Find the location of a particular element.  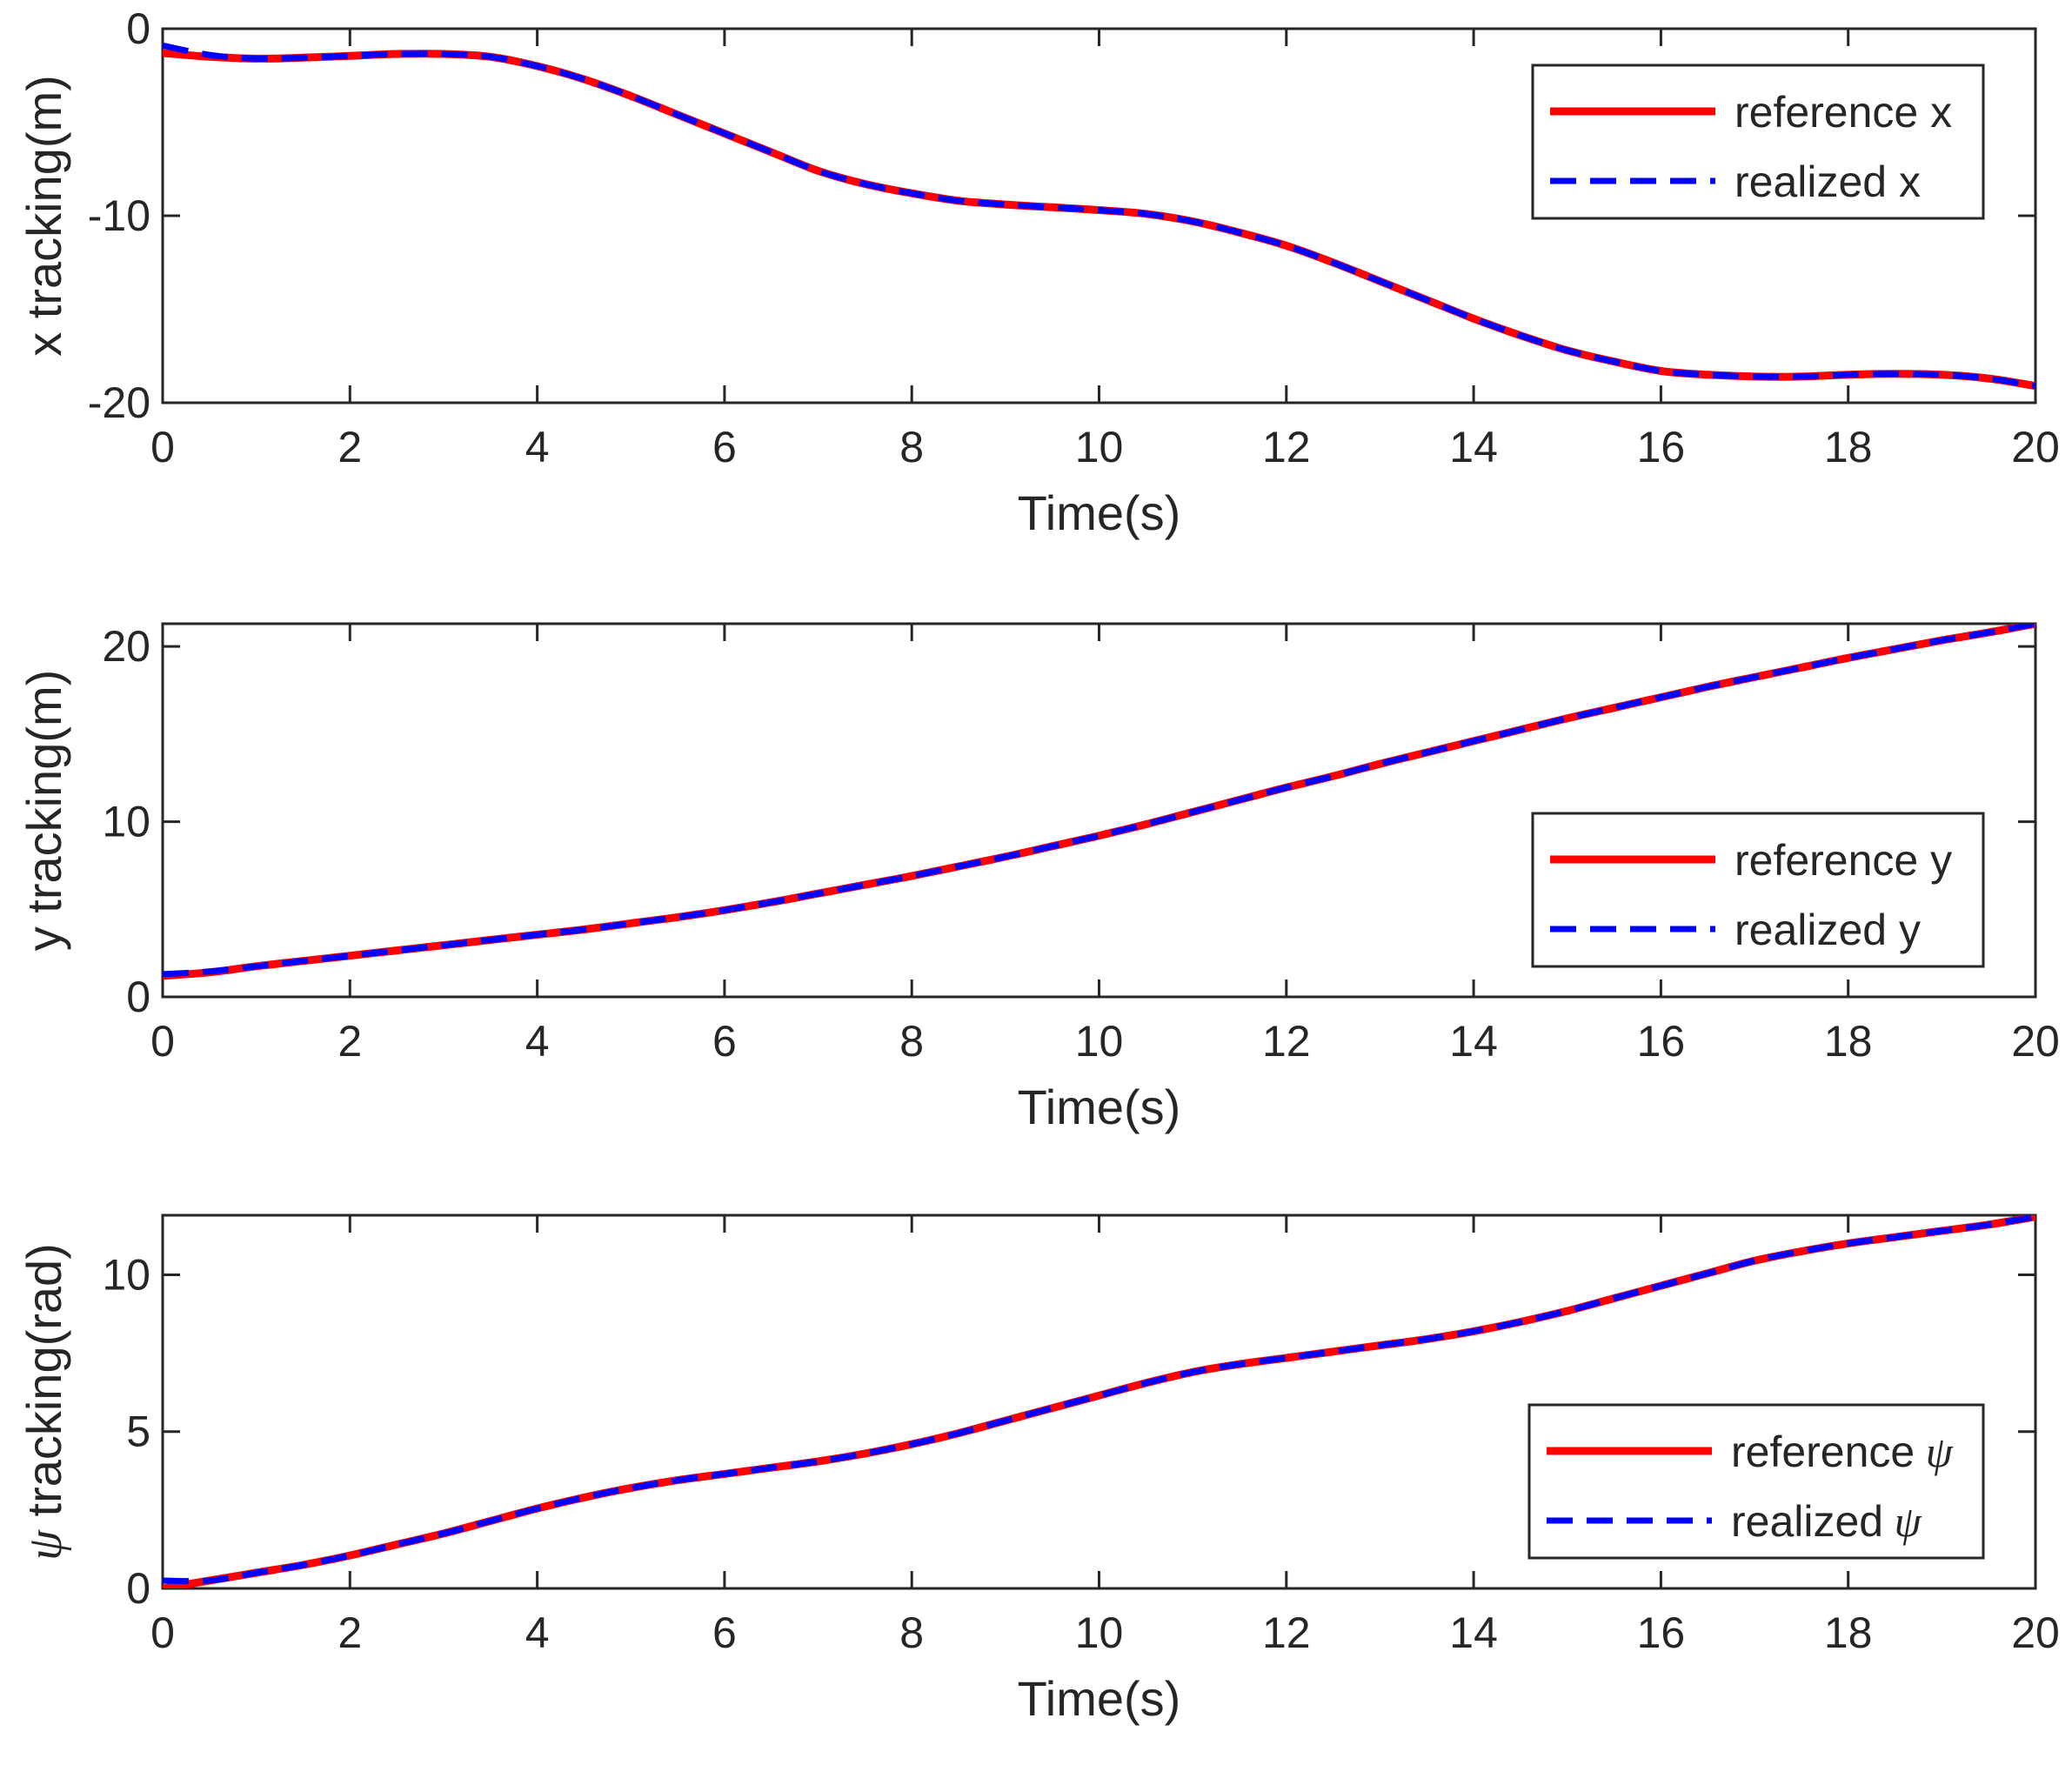

y-axis-title: x tracking(m) is located at coordinates (44, 216).